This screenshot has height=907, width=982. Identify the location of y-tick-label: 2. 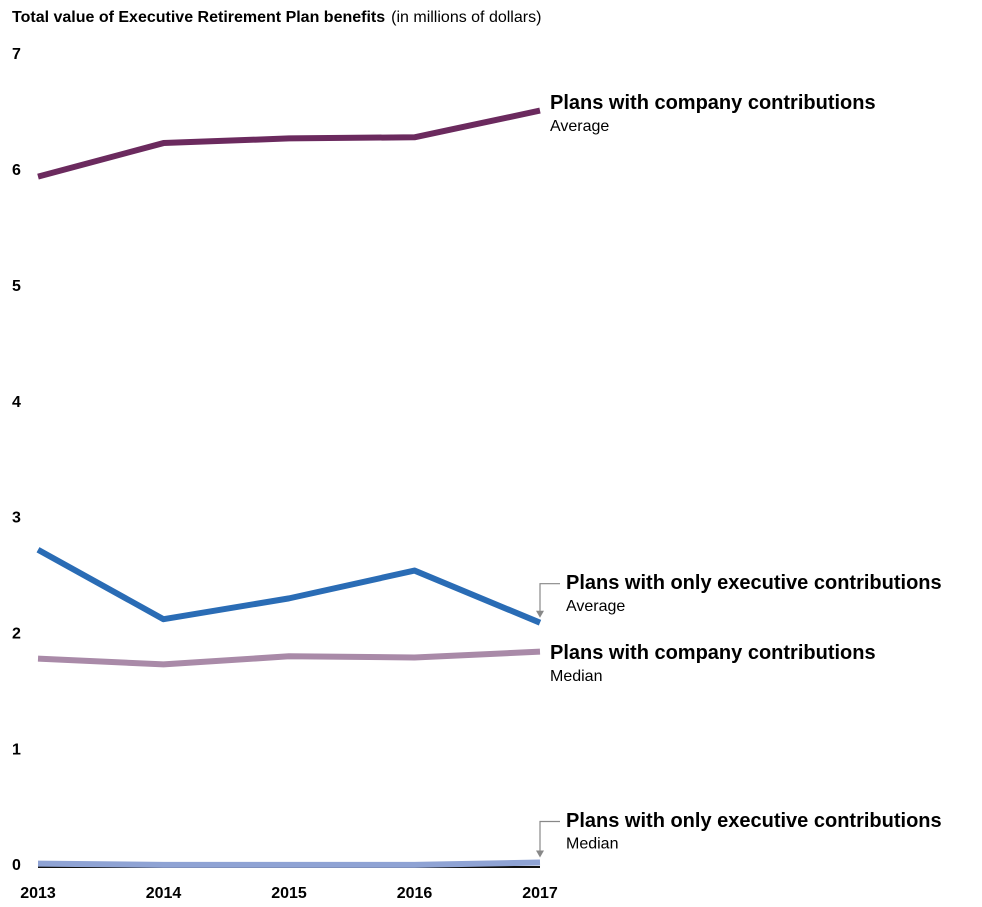
(16, 634).